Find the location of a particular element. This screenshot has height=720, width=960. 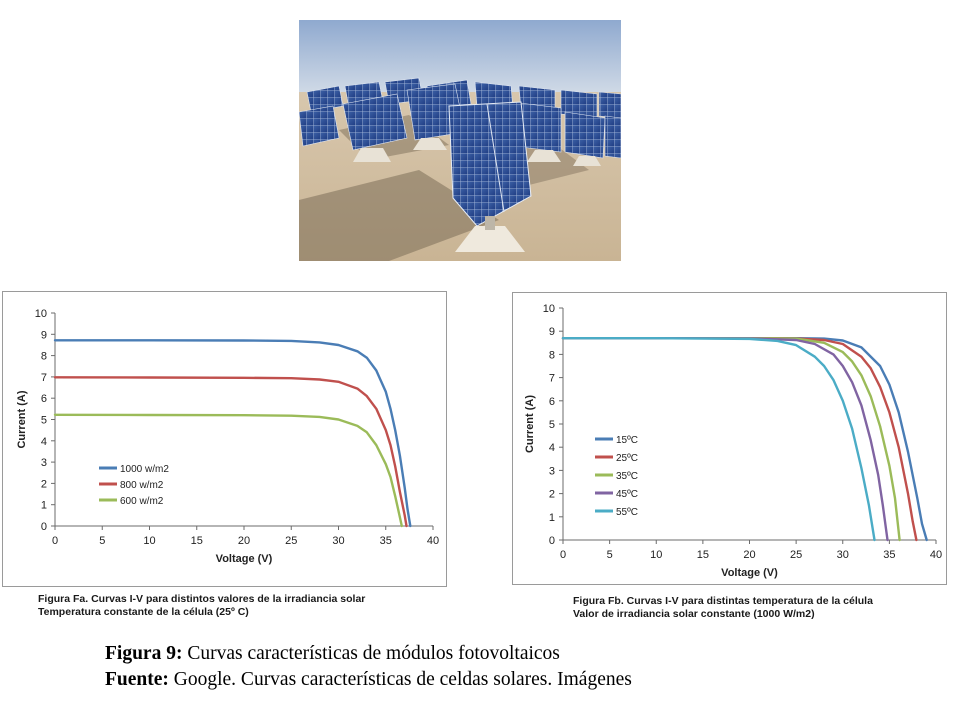

chart-a-x-tick-label: 25 is located at coordinates (291, 541).